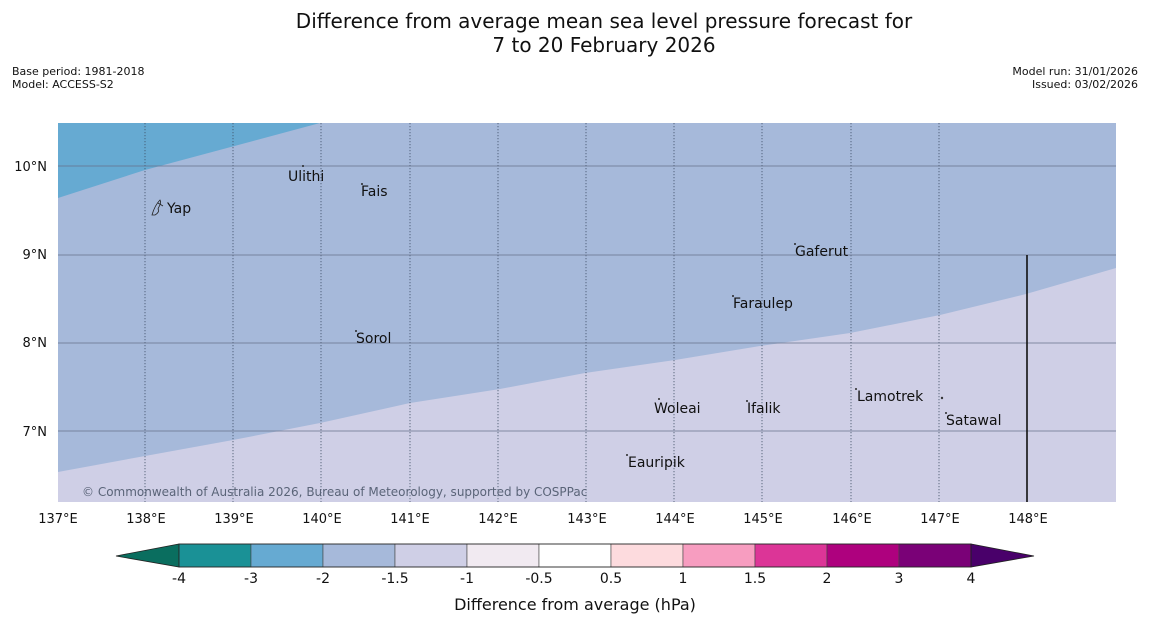 This screenshot has height=644, width=1150. Describe the element at coordinates (498, 519) in the screenshot. I see `lon-label-142: 142°E` at that location.